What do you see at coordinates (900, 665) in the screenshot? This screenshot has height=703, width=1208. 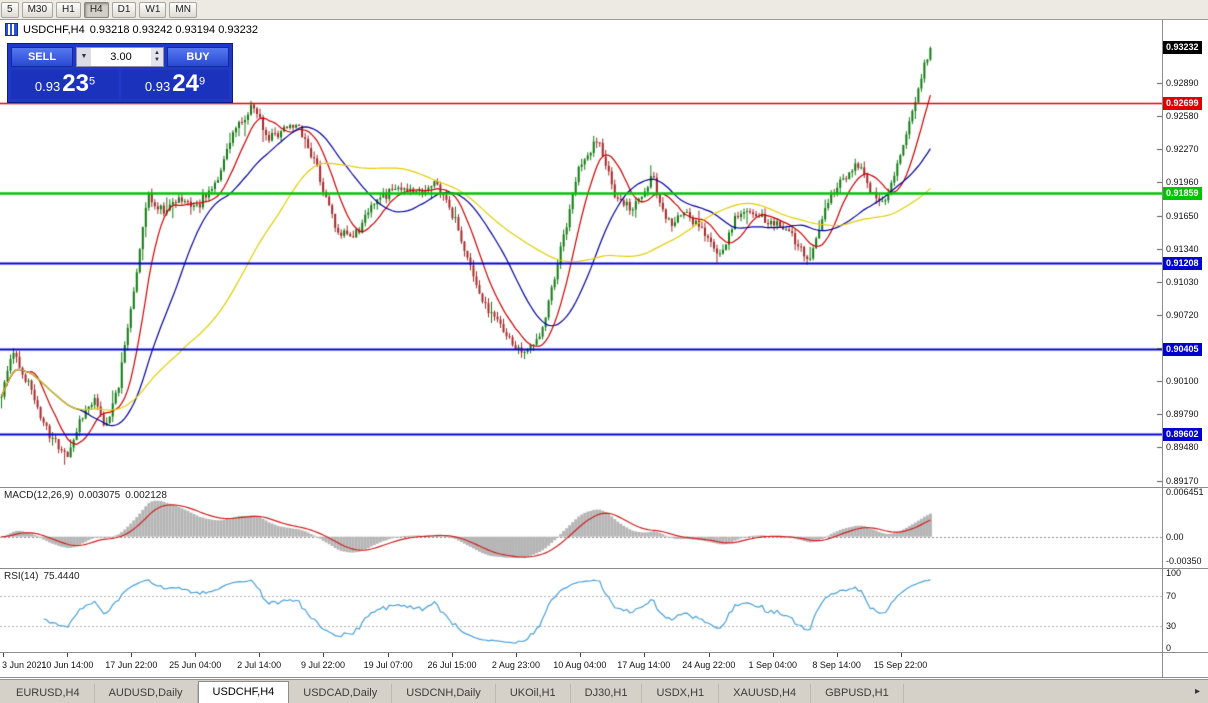 I see `time-label: 15 Sep 22:00` at bounding box center [900, 665].